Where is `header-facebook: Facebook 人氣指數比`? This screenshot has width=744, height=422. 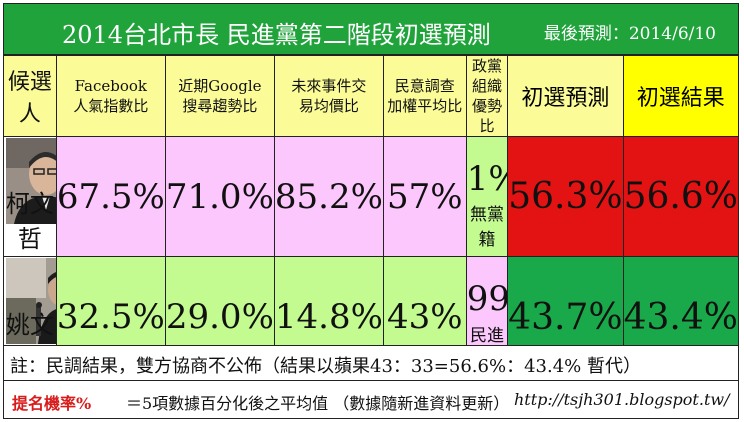
header-facebook: Facebook 人氣指數比 is located at coordinates (110, 96).